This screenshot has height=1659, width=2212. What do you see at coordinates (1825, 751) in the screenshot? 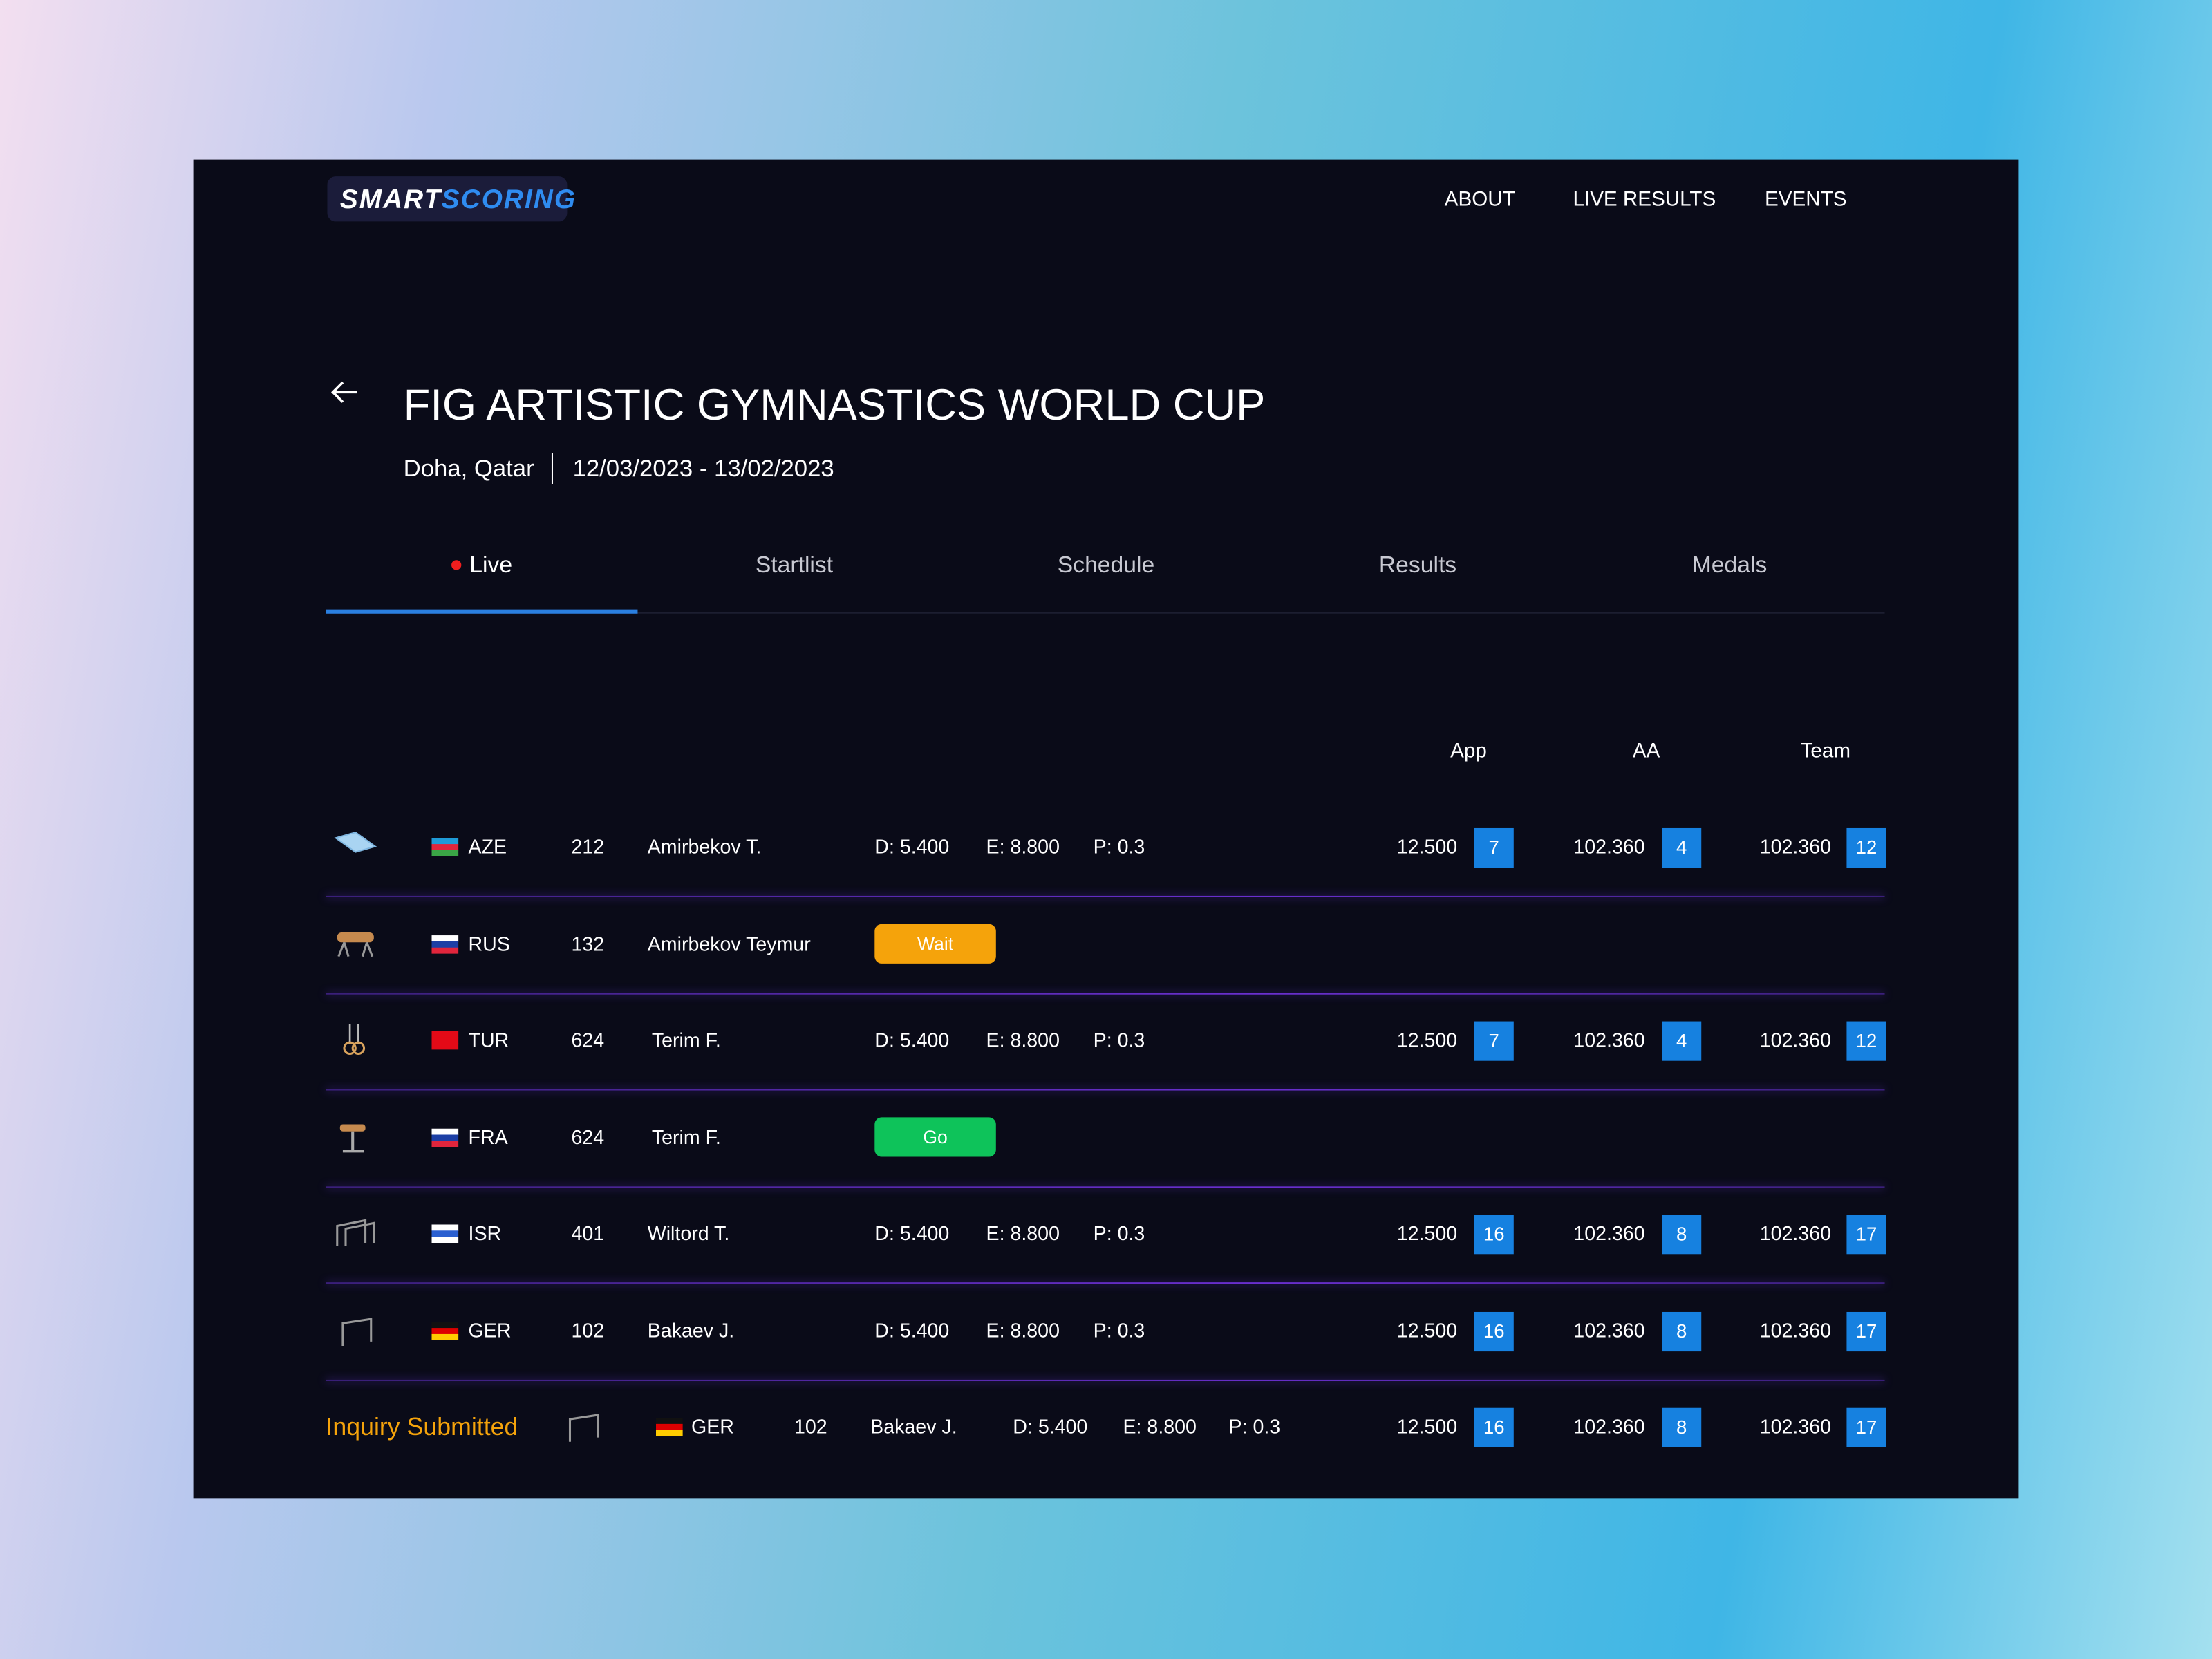
I see `column-header: Team` at bounding box center [1825, 751].